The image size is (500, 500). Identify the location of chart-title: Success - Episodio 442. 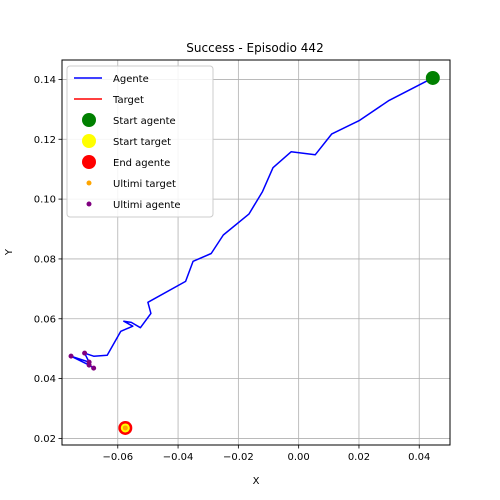
(254, 48).